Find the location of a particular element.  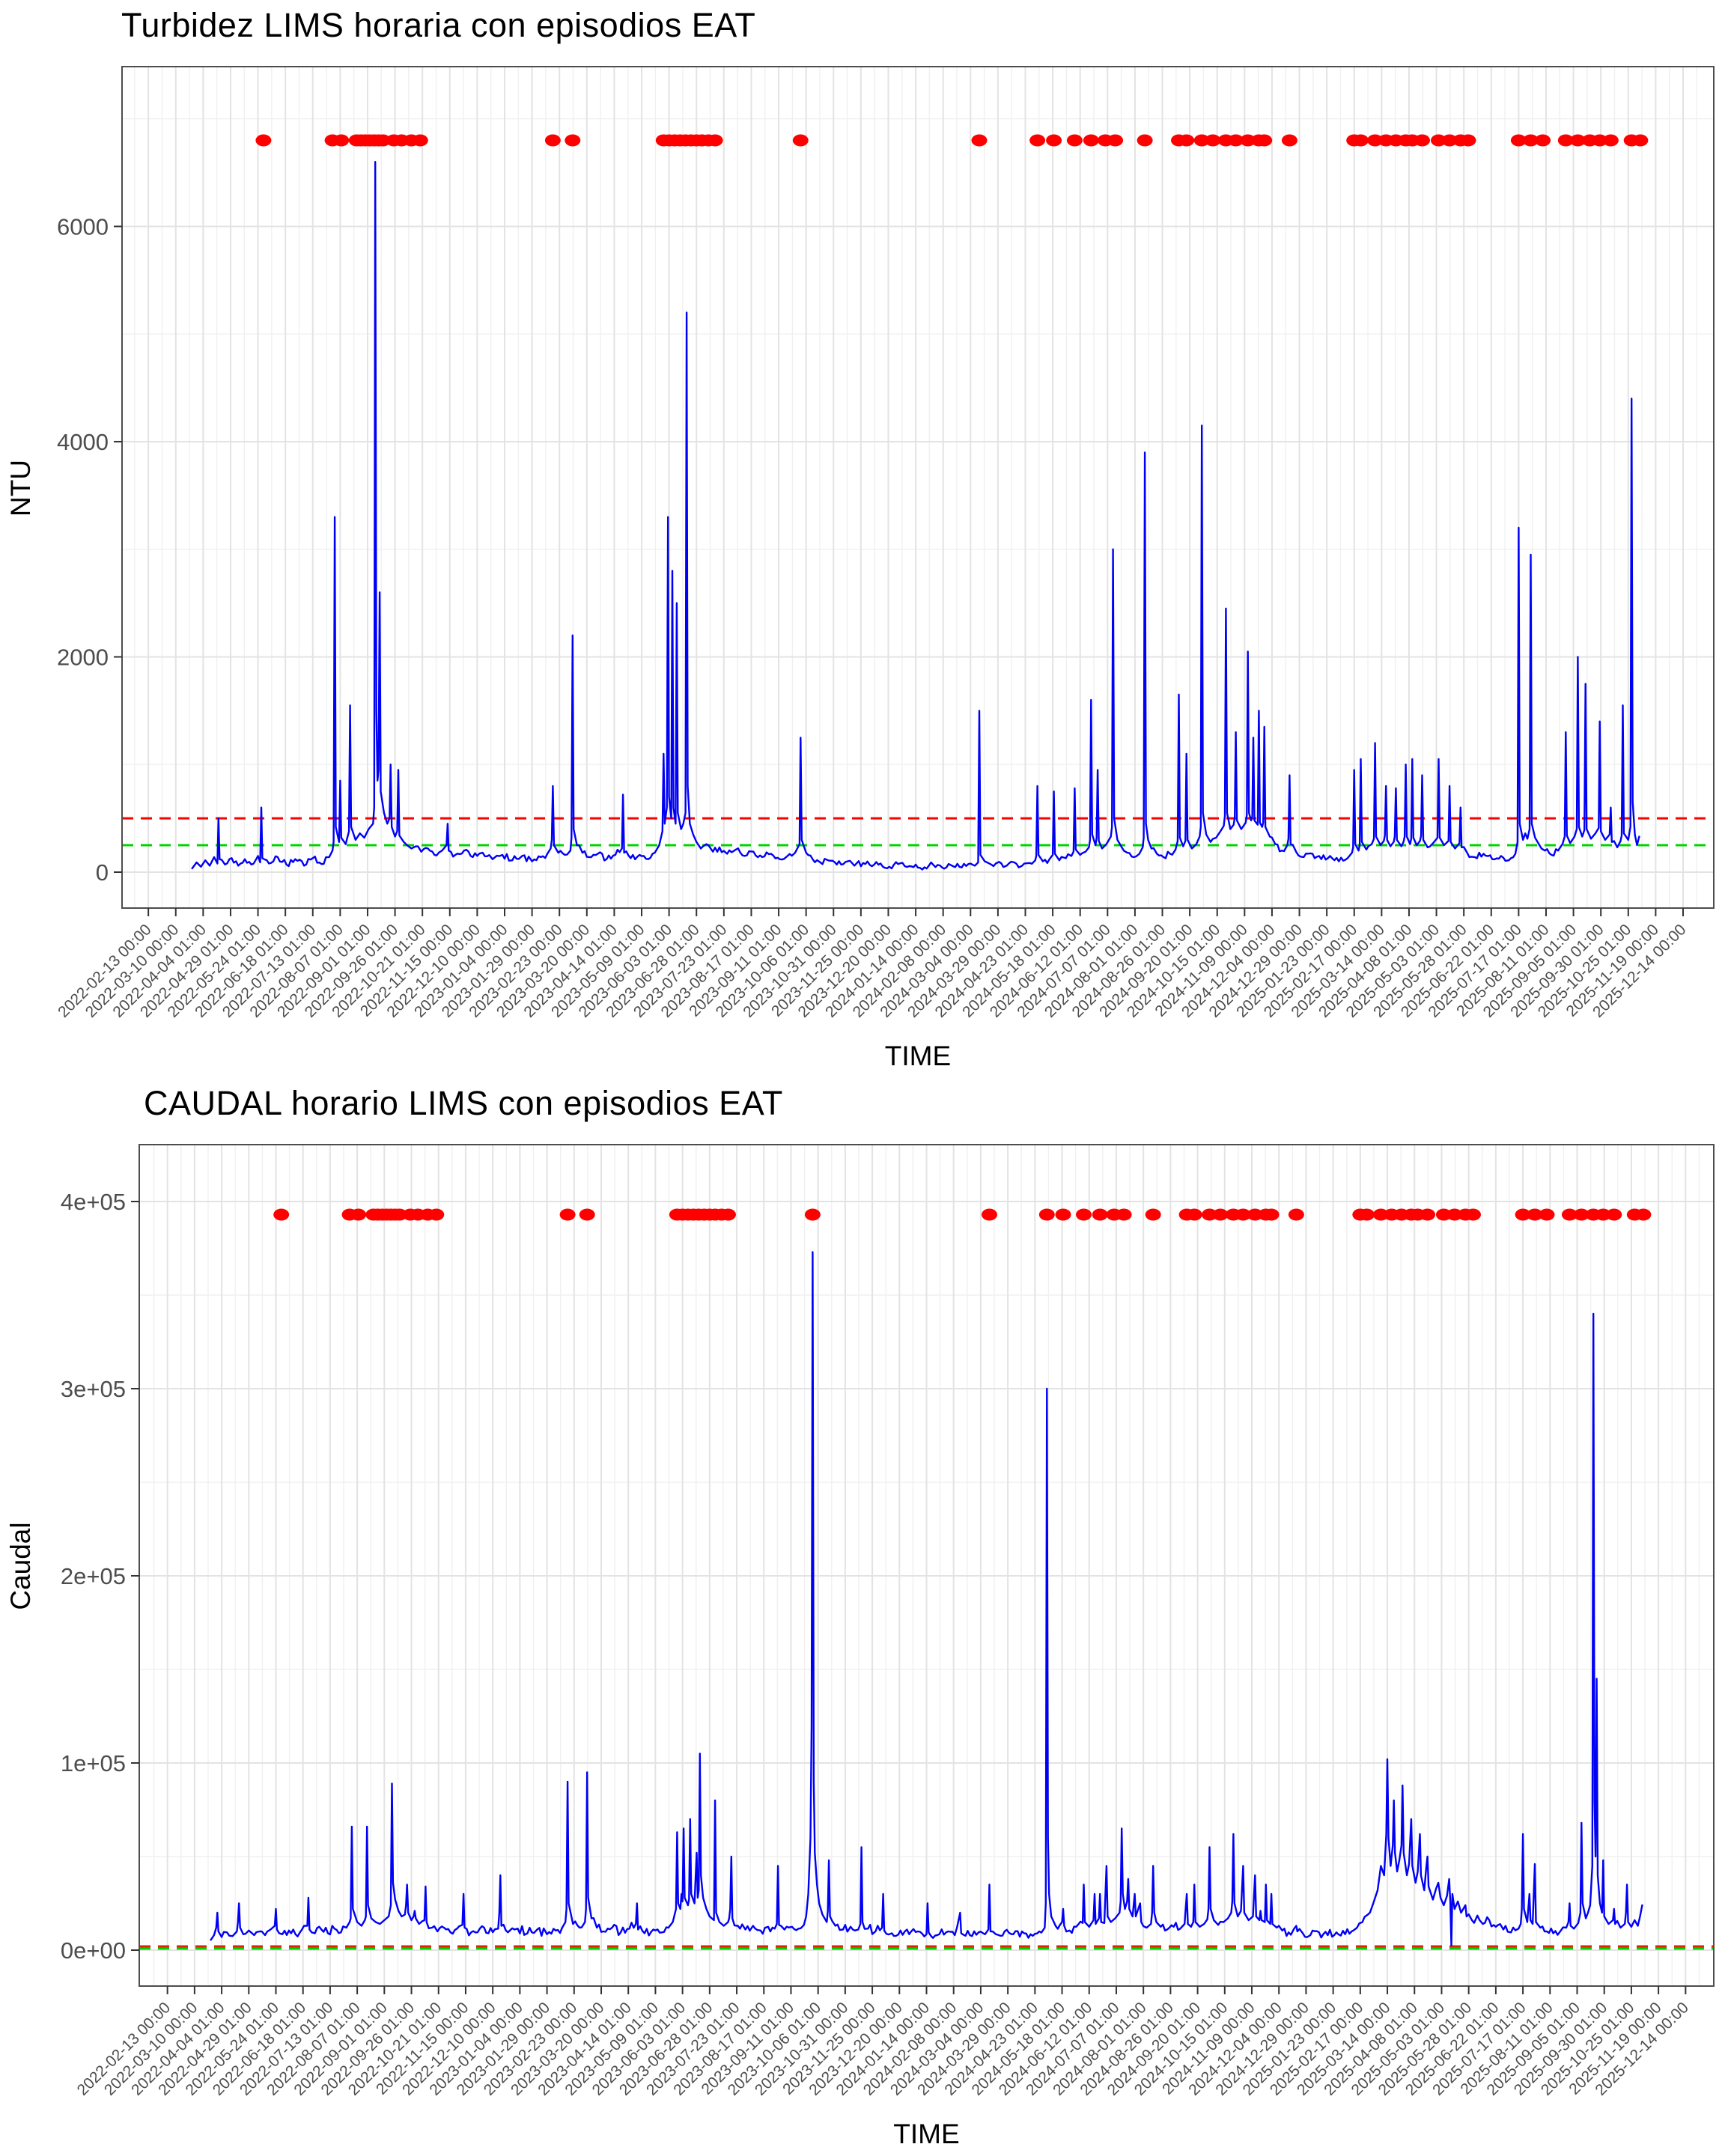

y-axis-title-caudal: Caudal is located at coordinates (21, 1566).